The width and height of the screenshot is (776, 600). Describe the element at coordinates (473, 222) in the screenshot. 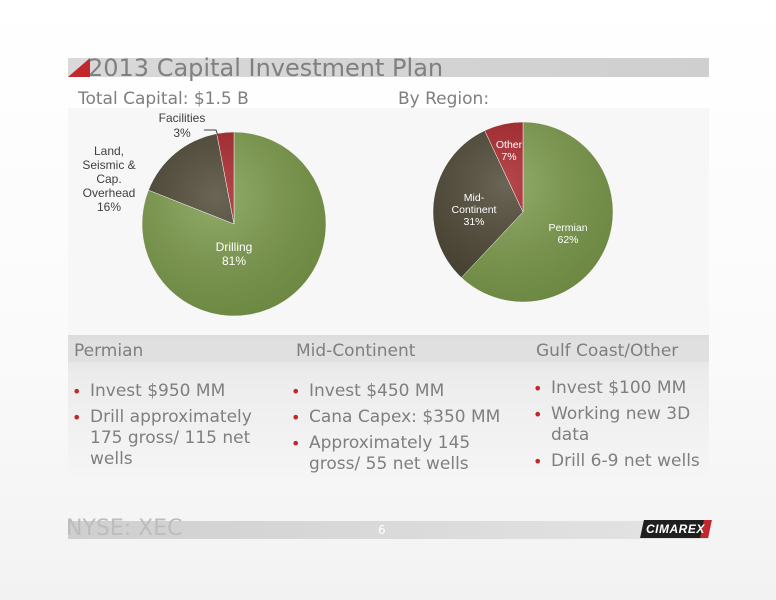

I see `slice-value-mid-continent: 31%` at that location.